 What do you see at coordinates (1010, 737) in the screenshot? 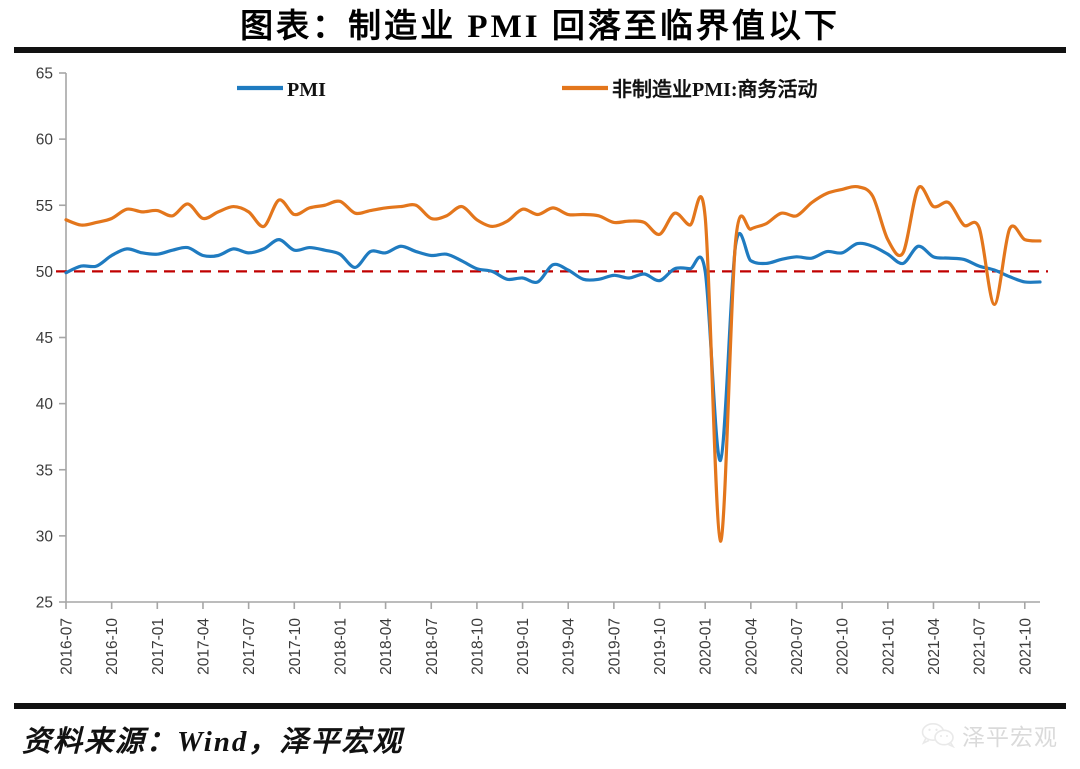
I see `watermark-label: 泽平宏观` at bounding box center [1010, 737].